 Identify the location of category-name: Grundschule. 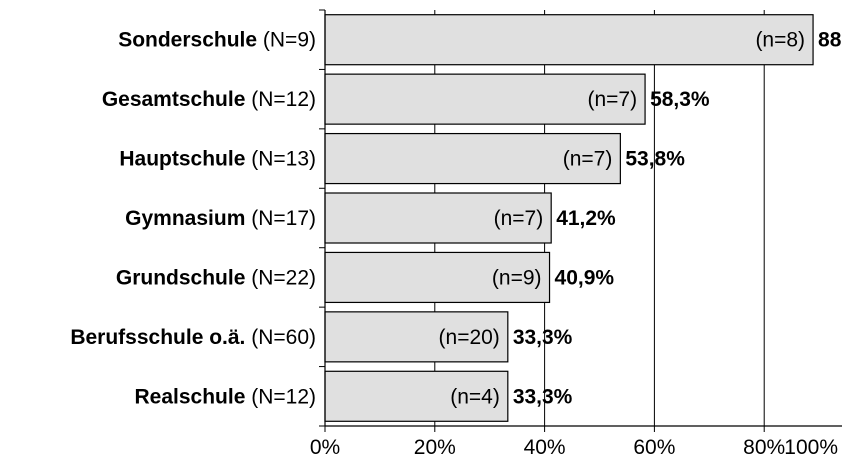
(181, 277).